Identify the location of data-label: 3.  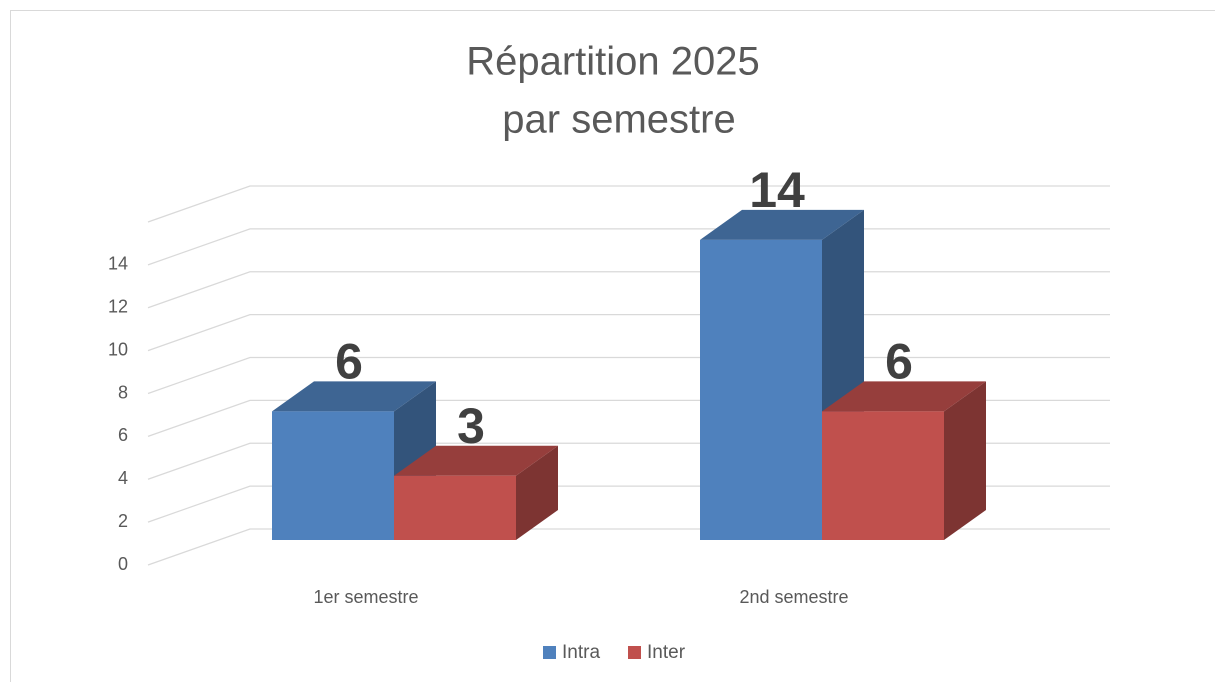
(471, 426).